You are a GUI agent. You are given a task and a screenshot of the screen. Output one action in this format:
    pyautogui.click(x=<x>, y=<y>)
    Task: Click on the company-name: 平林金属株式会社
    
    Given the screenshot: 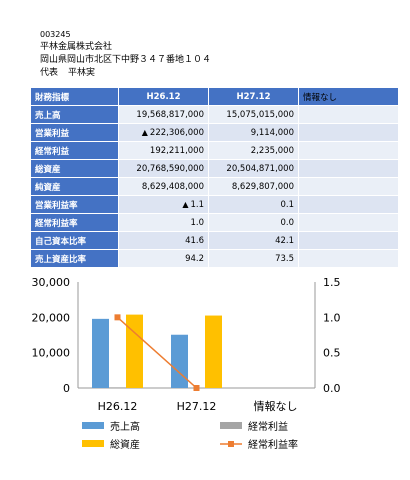 What is the action you would take?
    pyautogui.click(x=76, y=47)
    